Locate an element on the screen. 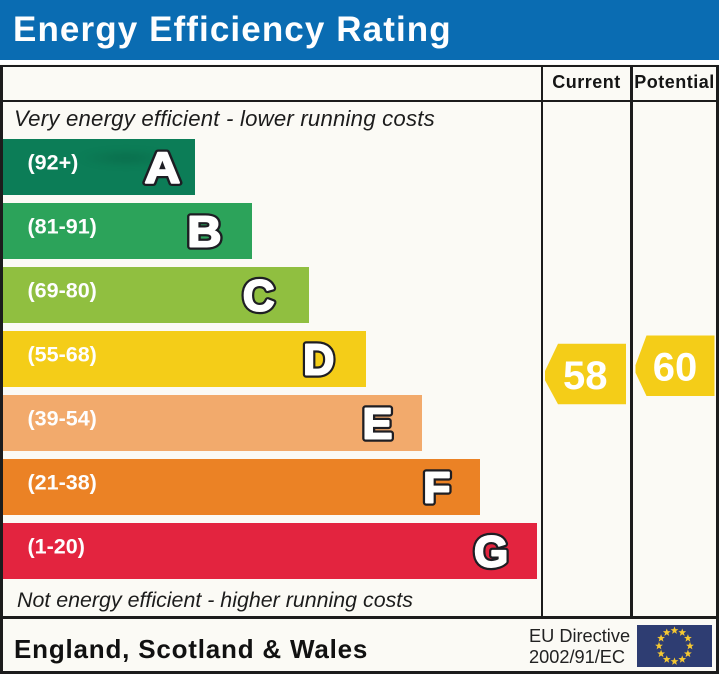 The height and width of the screenshot is (675, 719). svg-text: E is located at coordinates (377, 424).